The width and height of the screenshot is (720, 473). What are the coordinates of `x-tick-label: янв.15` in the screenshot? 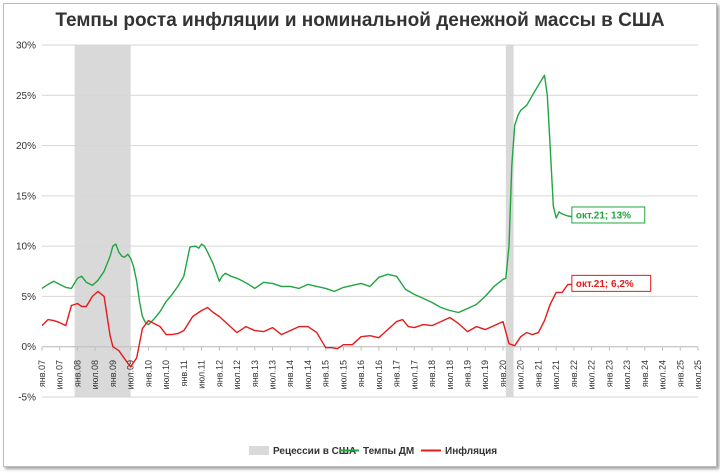 It's located at (326, 373).